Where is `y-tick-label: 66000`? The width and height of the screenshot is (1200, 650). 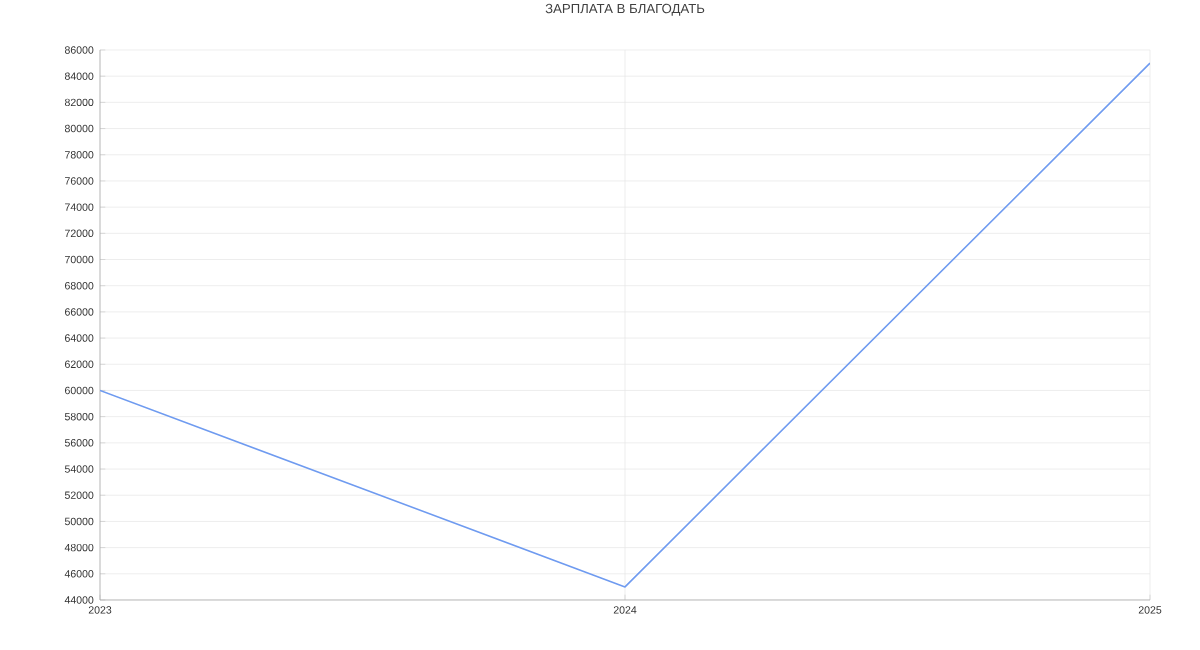
y-tick-label: 66000 is located at coordinates (79, 312).